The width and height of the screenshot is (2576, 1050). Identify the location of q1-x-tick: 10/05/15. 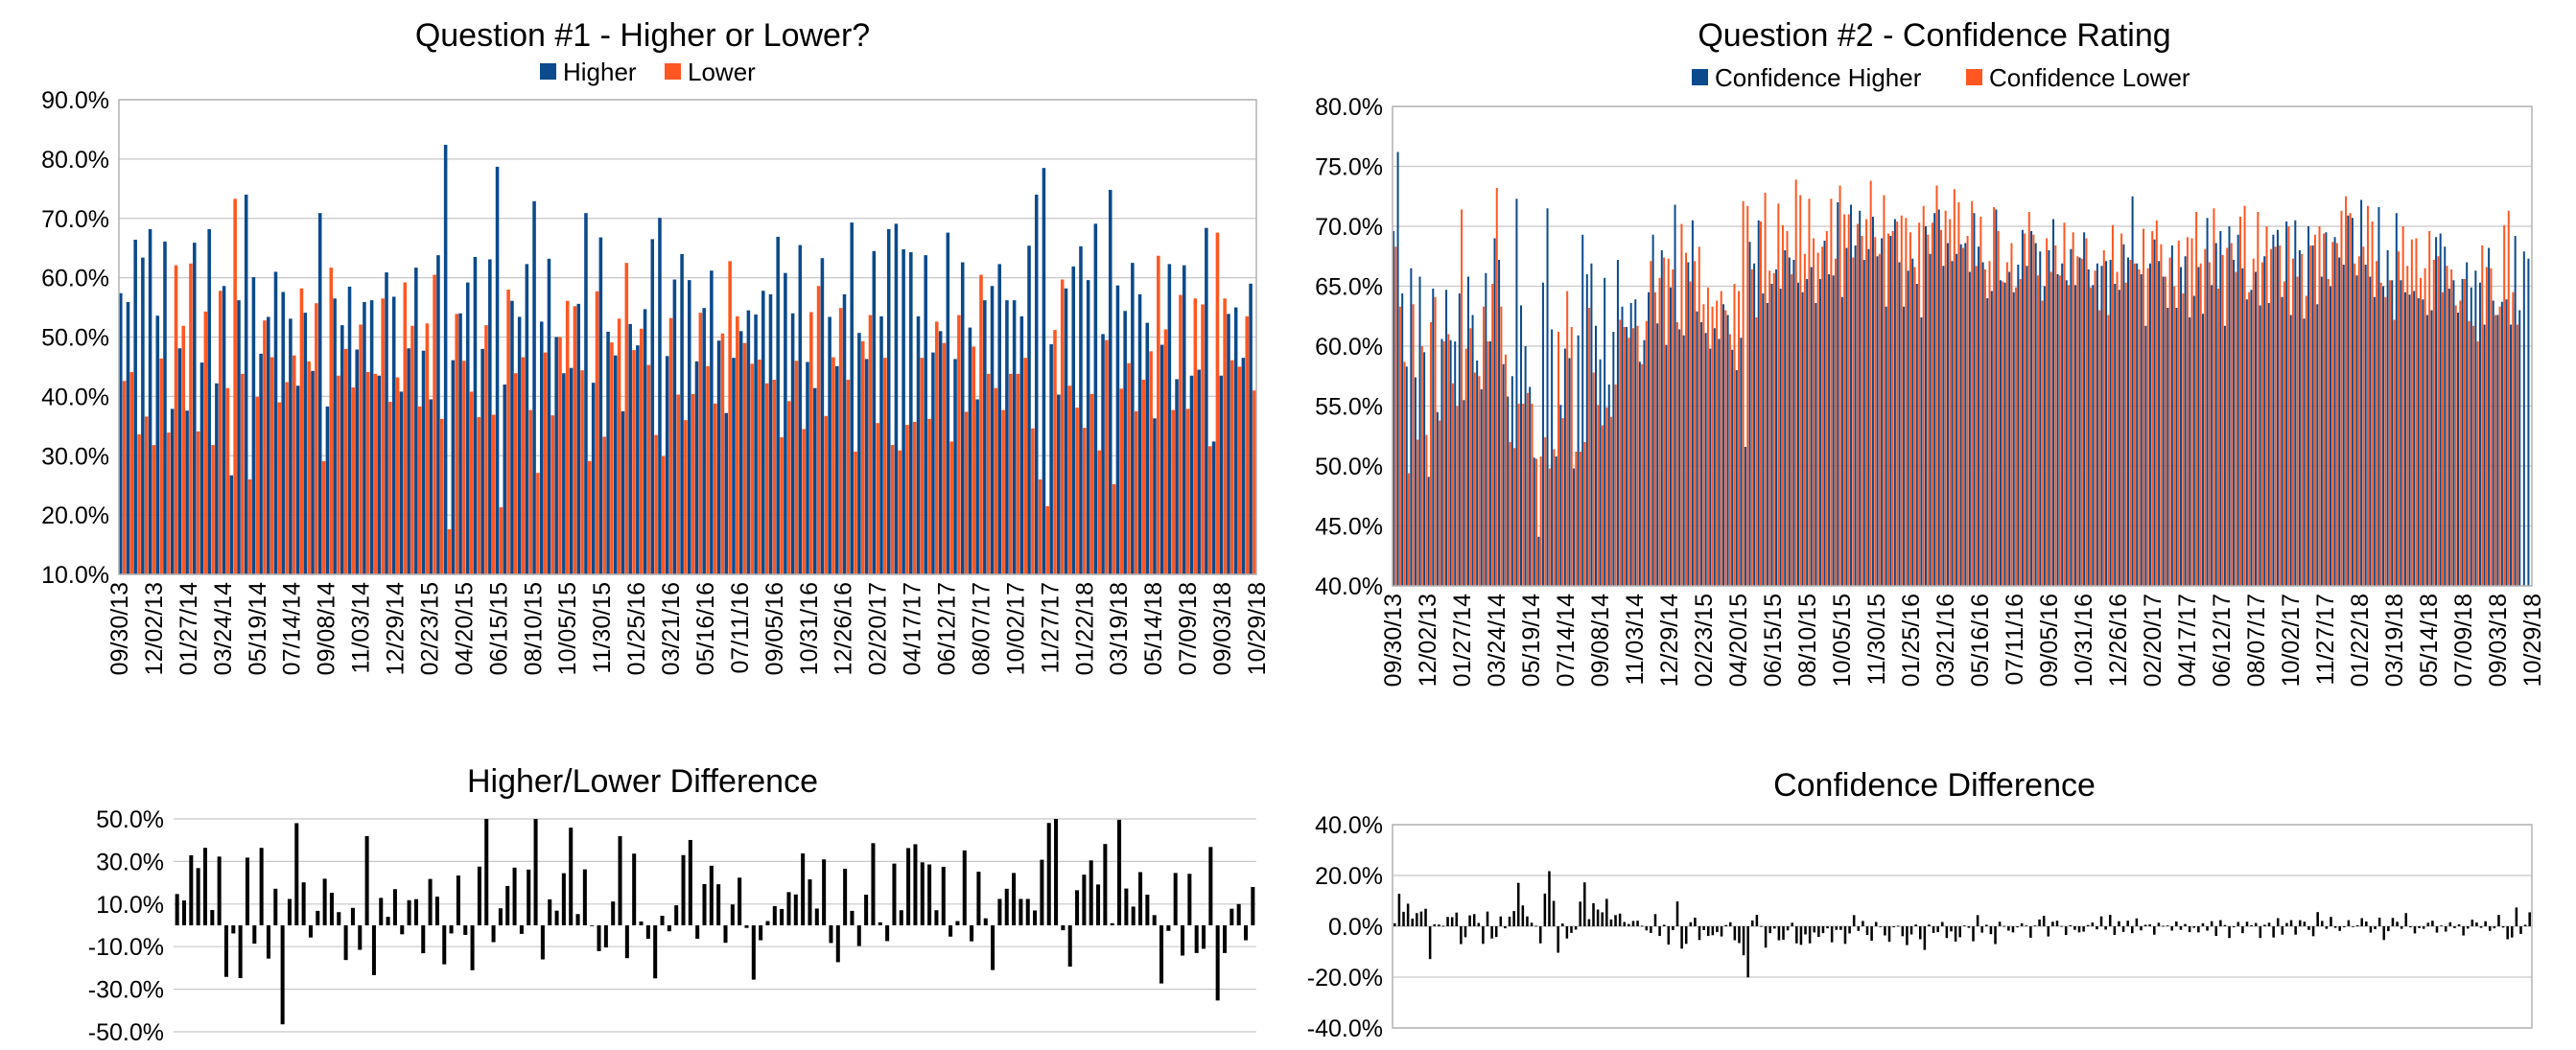
(567, 628).